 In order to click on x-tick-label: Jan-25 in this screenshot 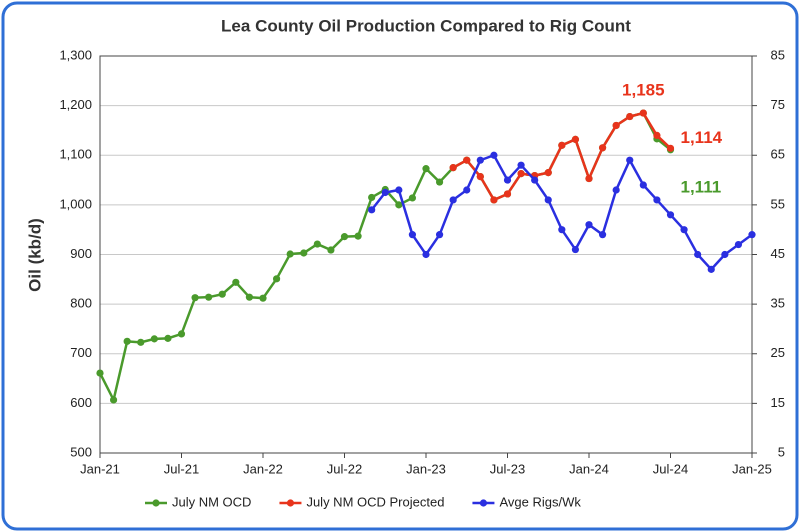, I will do `click(752, 468)`.